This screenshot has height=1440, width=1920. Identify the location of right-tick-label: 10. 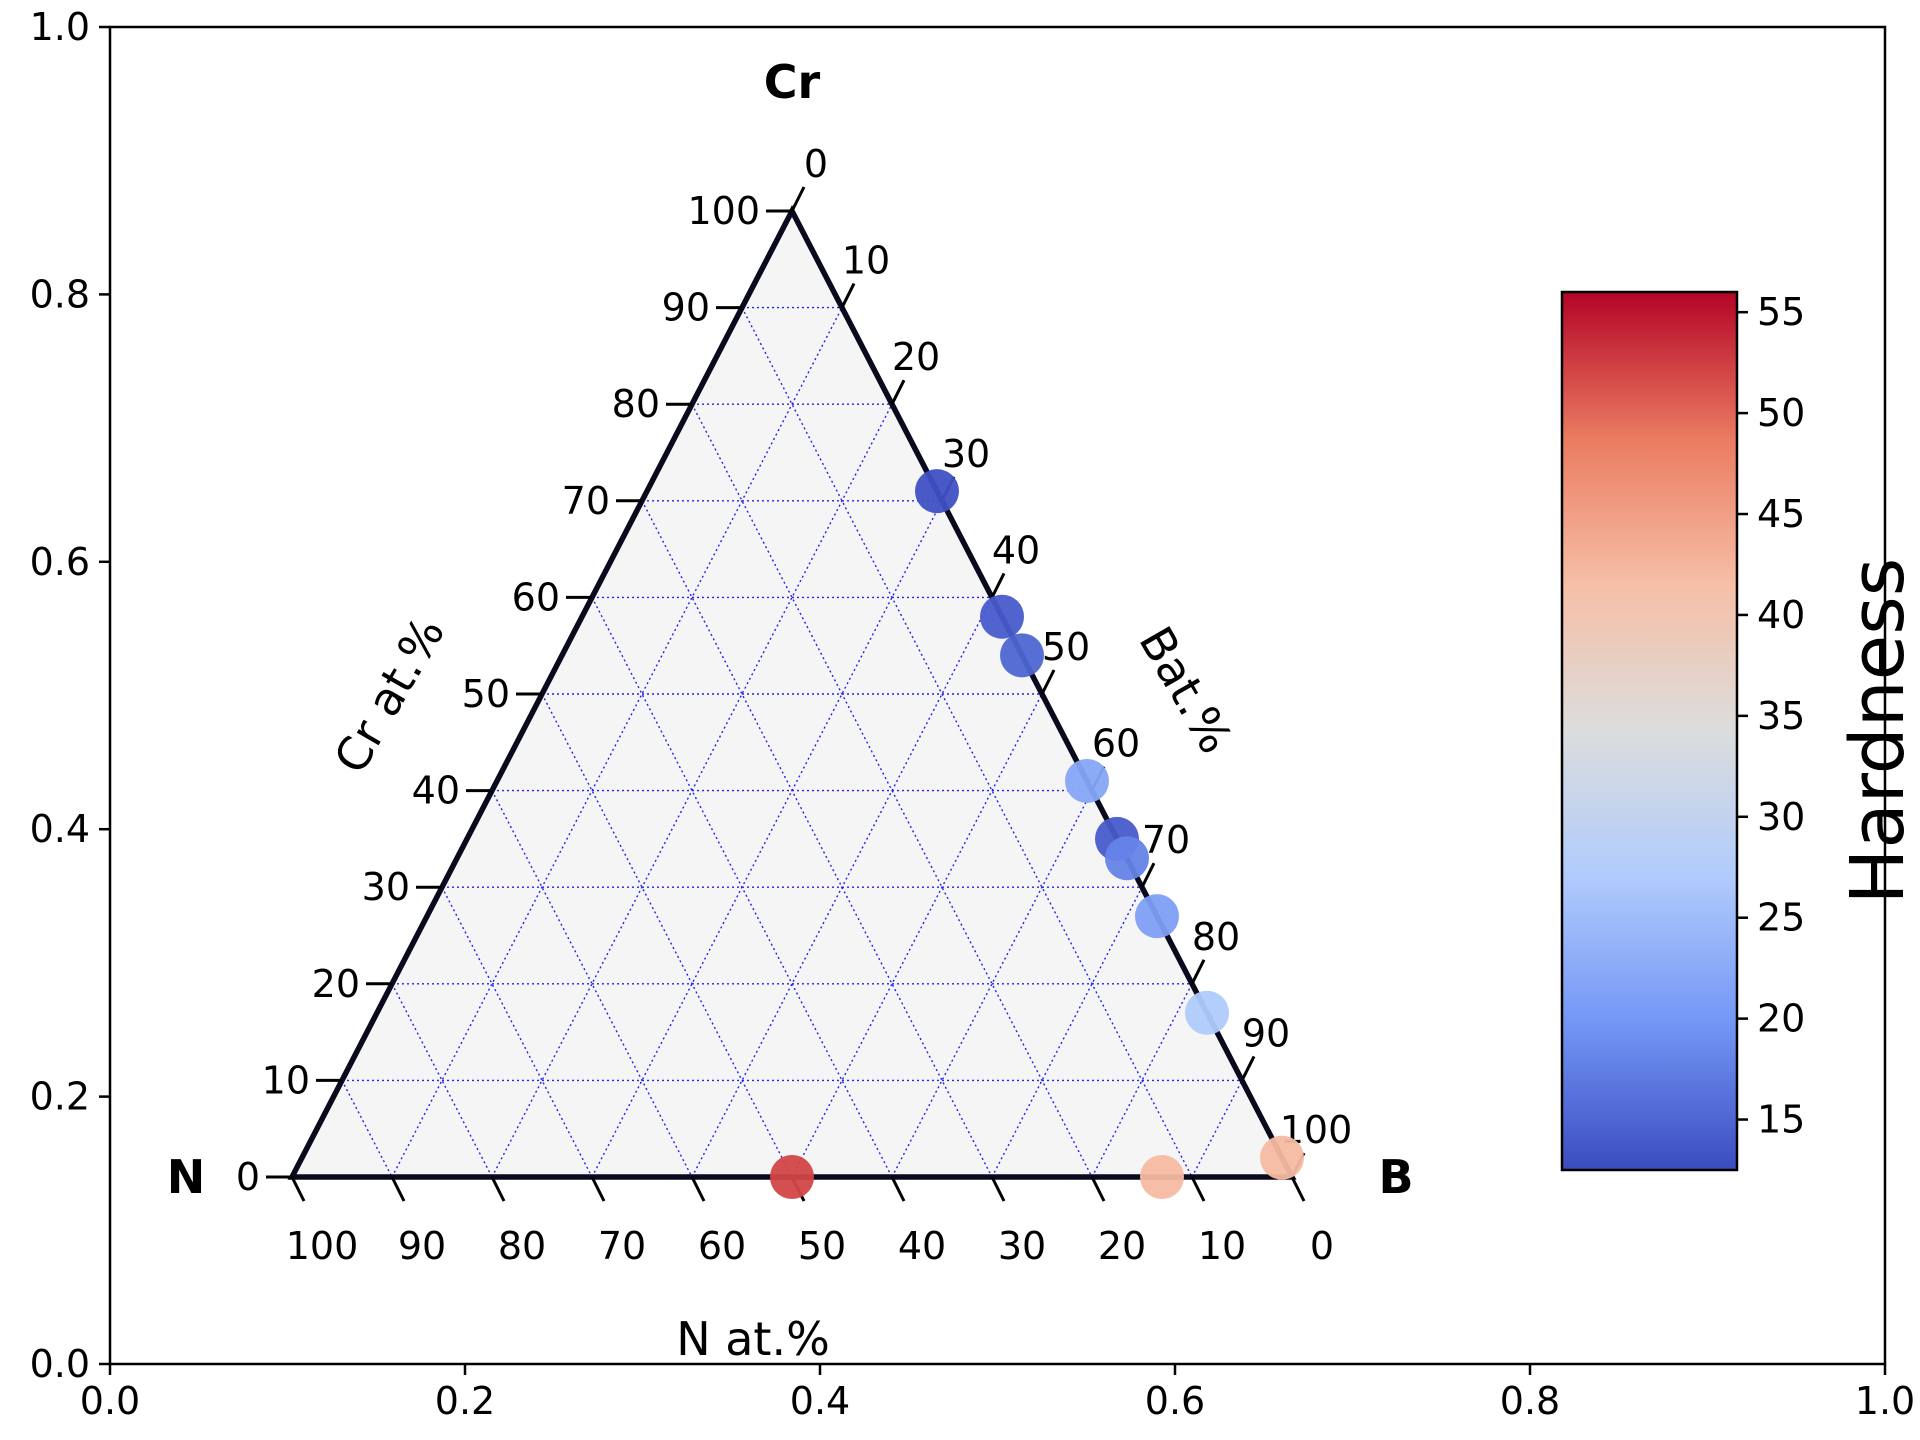
(866, 261).